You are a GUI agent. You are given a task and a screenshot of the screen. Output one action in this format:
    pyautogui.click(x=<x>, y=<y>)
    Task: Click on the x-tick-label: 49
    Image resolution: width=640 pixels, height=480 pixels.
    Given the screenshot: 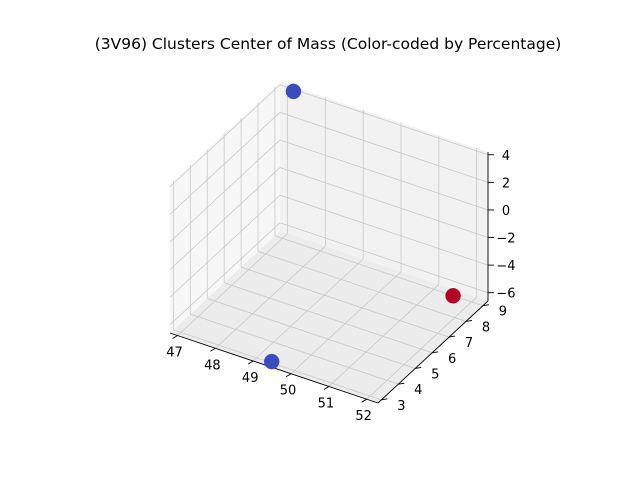 What is the action you would take?
    pyautogui.click(x=250, y=378)
    